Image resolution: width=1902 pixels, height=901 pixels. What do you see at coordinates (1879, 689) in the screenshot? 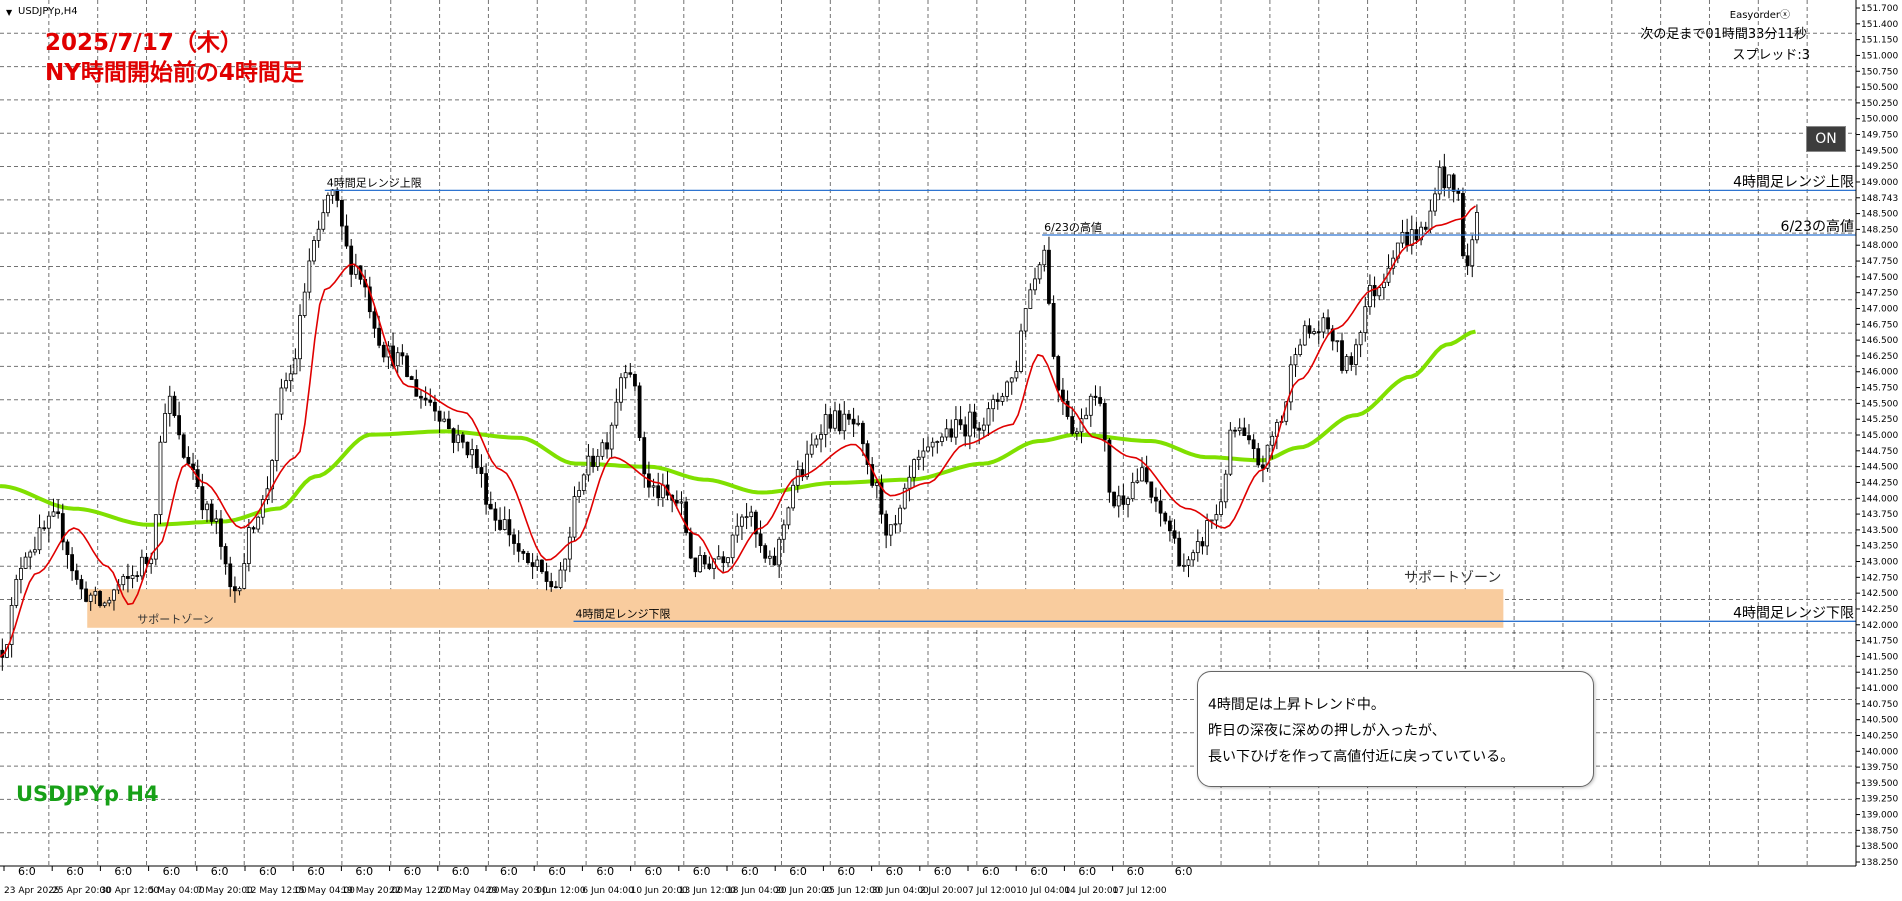
I see `price-tick-label: 141.000` at bounding box center [1879, 689].